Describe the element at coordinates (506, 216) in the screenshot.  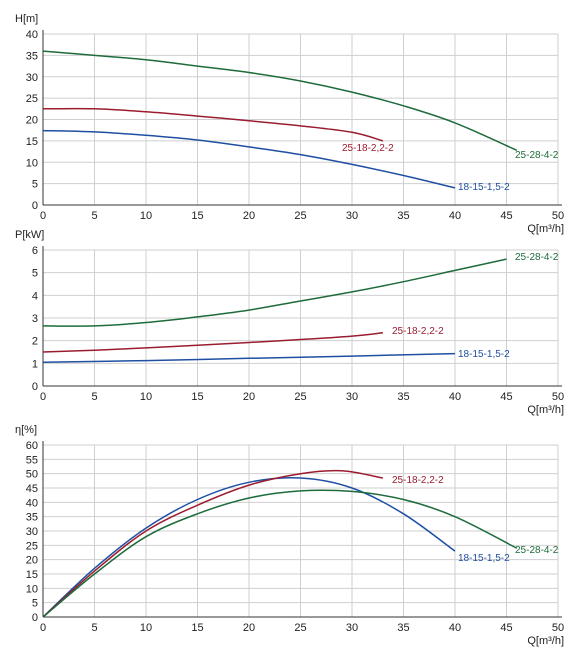
I see `head-x-tick-label: 45` at that location.